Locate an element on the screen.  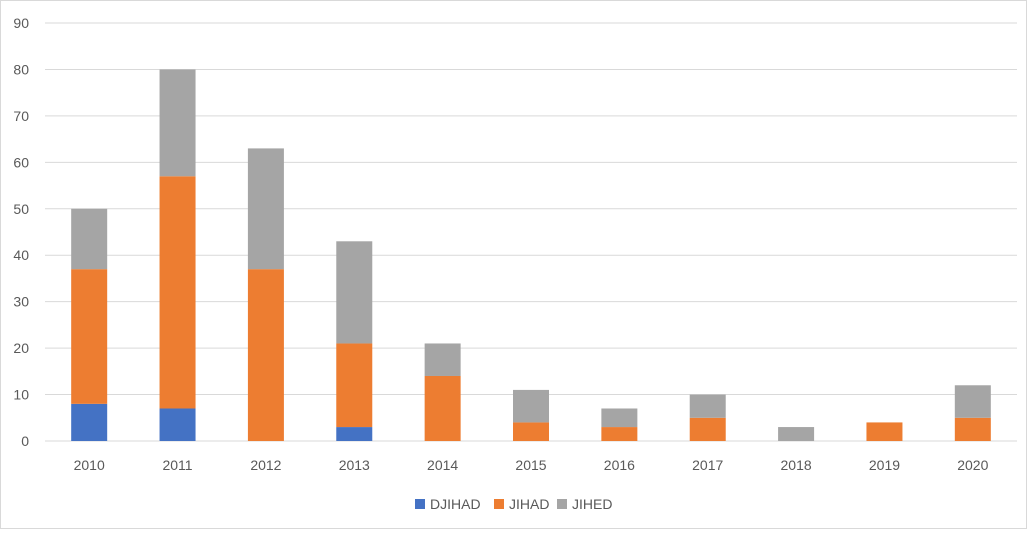
bar-djihad-2010 is located at coordinates (89, 422).